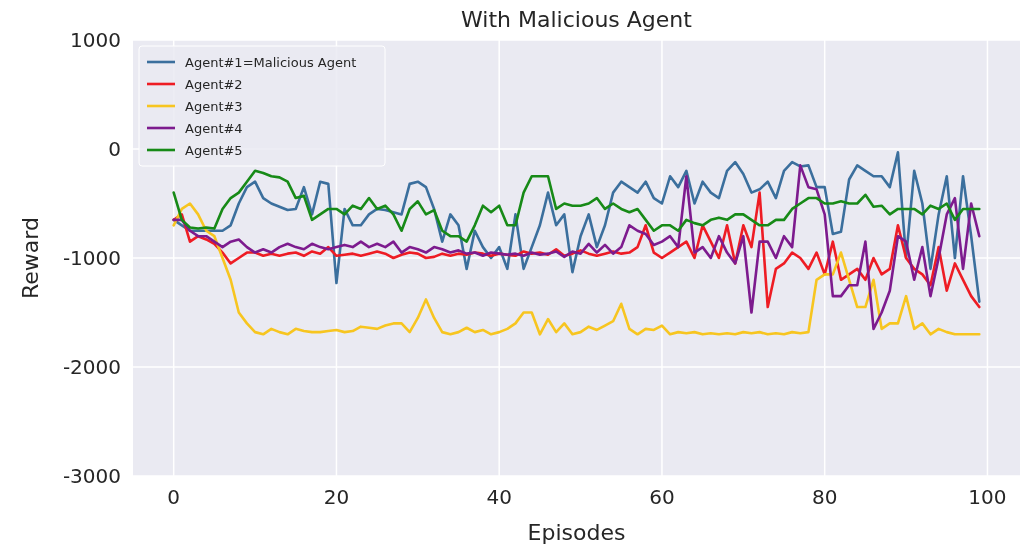 The height and width of the screenshot is (548, 1024). Describe the element at coordinates (336, 497) in the screenshot. I see `x-tick-label: 20` at that location.